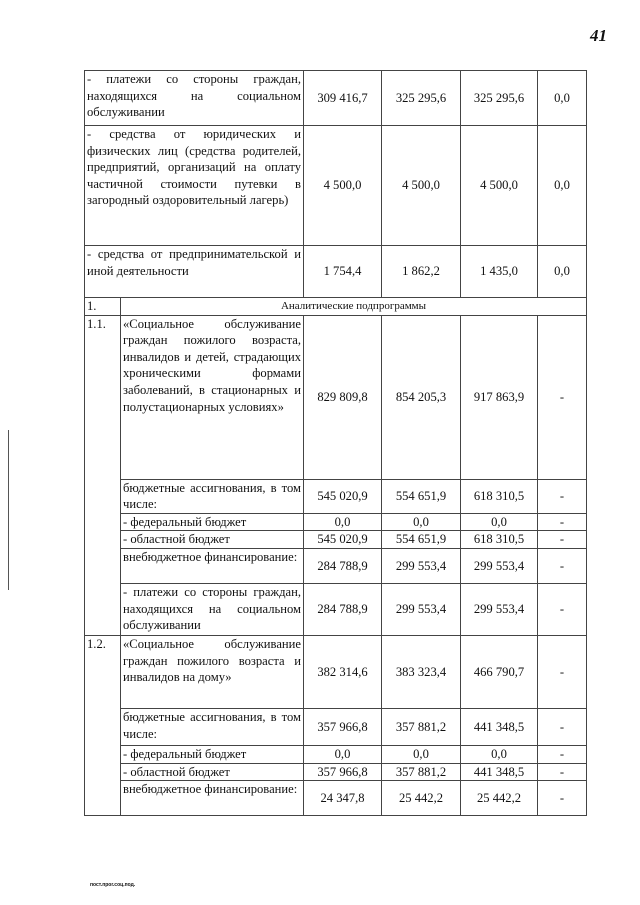  I want to click on value-cell: 466 790,7, so click(499, 671).